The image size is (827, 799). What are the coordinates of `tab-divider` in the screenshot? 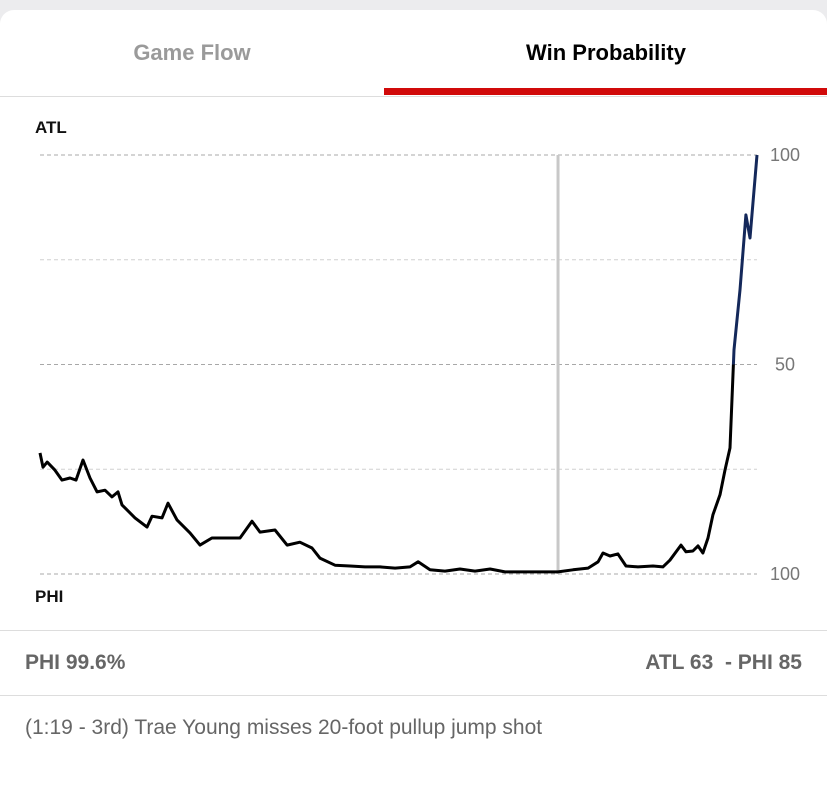 It's located at (413, 96).